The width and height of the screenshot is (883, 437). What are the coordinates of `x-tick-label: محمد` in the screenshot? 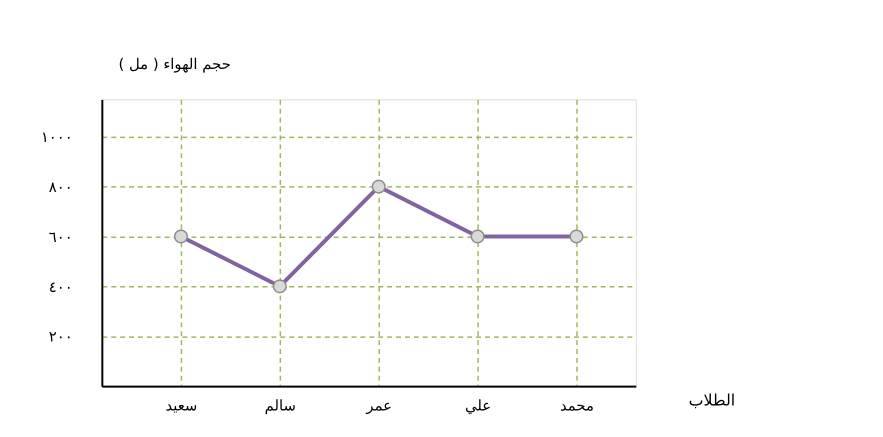 It's located at (577, 405).